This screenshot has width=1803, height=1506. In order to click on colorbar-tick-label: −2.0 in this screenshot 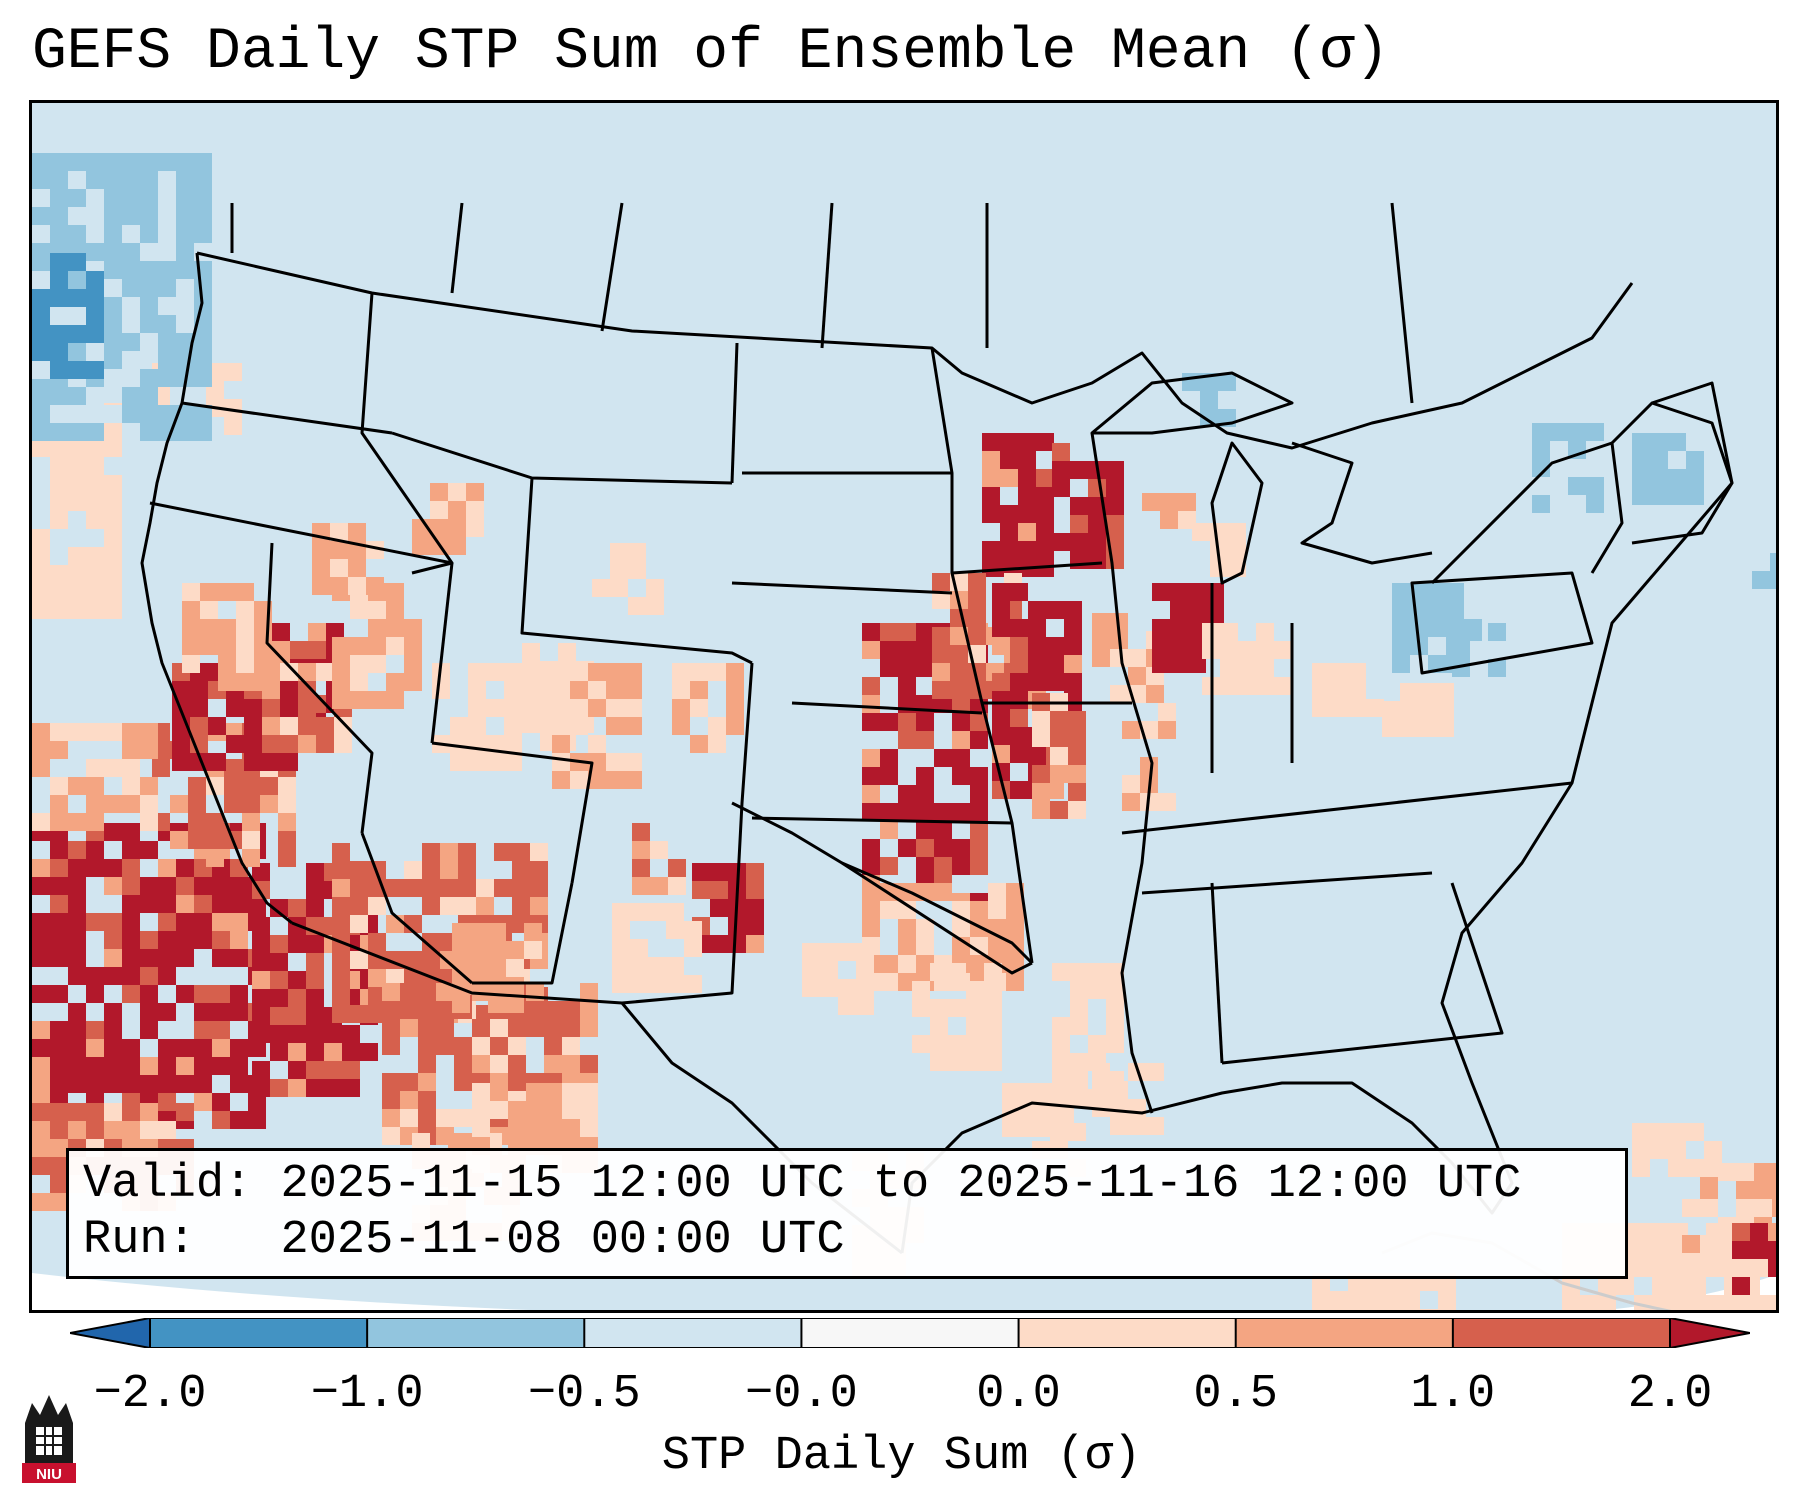, I will do `click(150, 1394)`.